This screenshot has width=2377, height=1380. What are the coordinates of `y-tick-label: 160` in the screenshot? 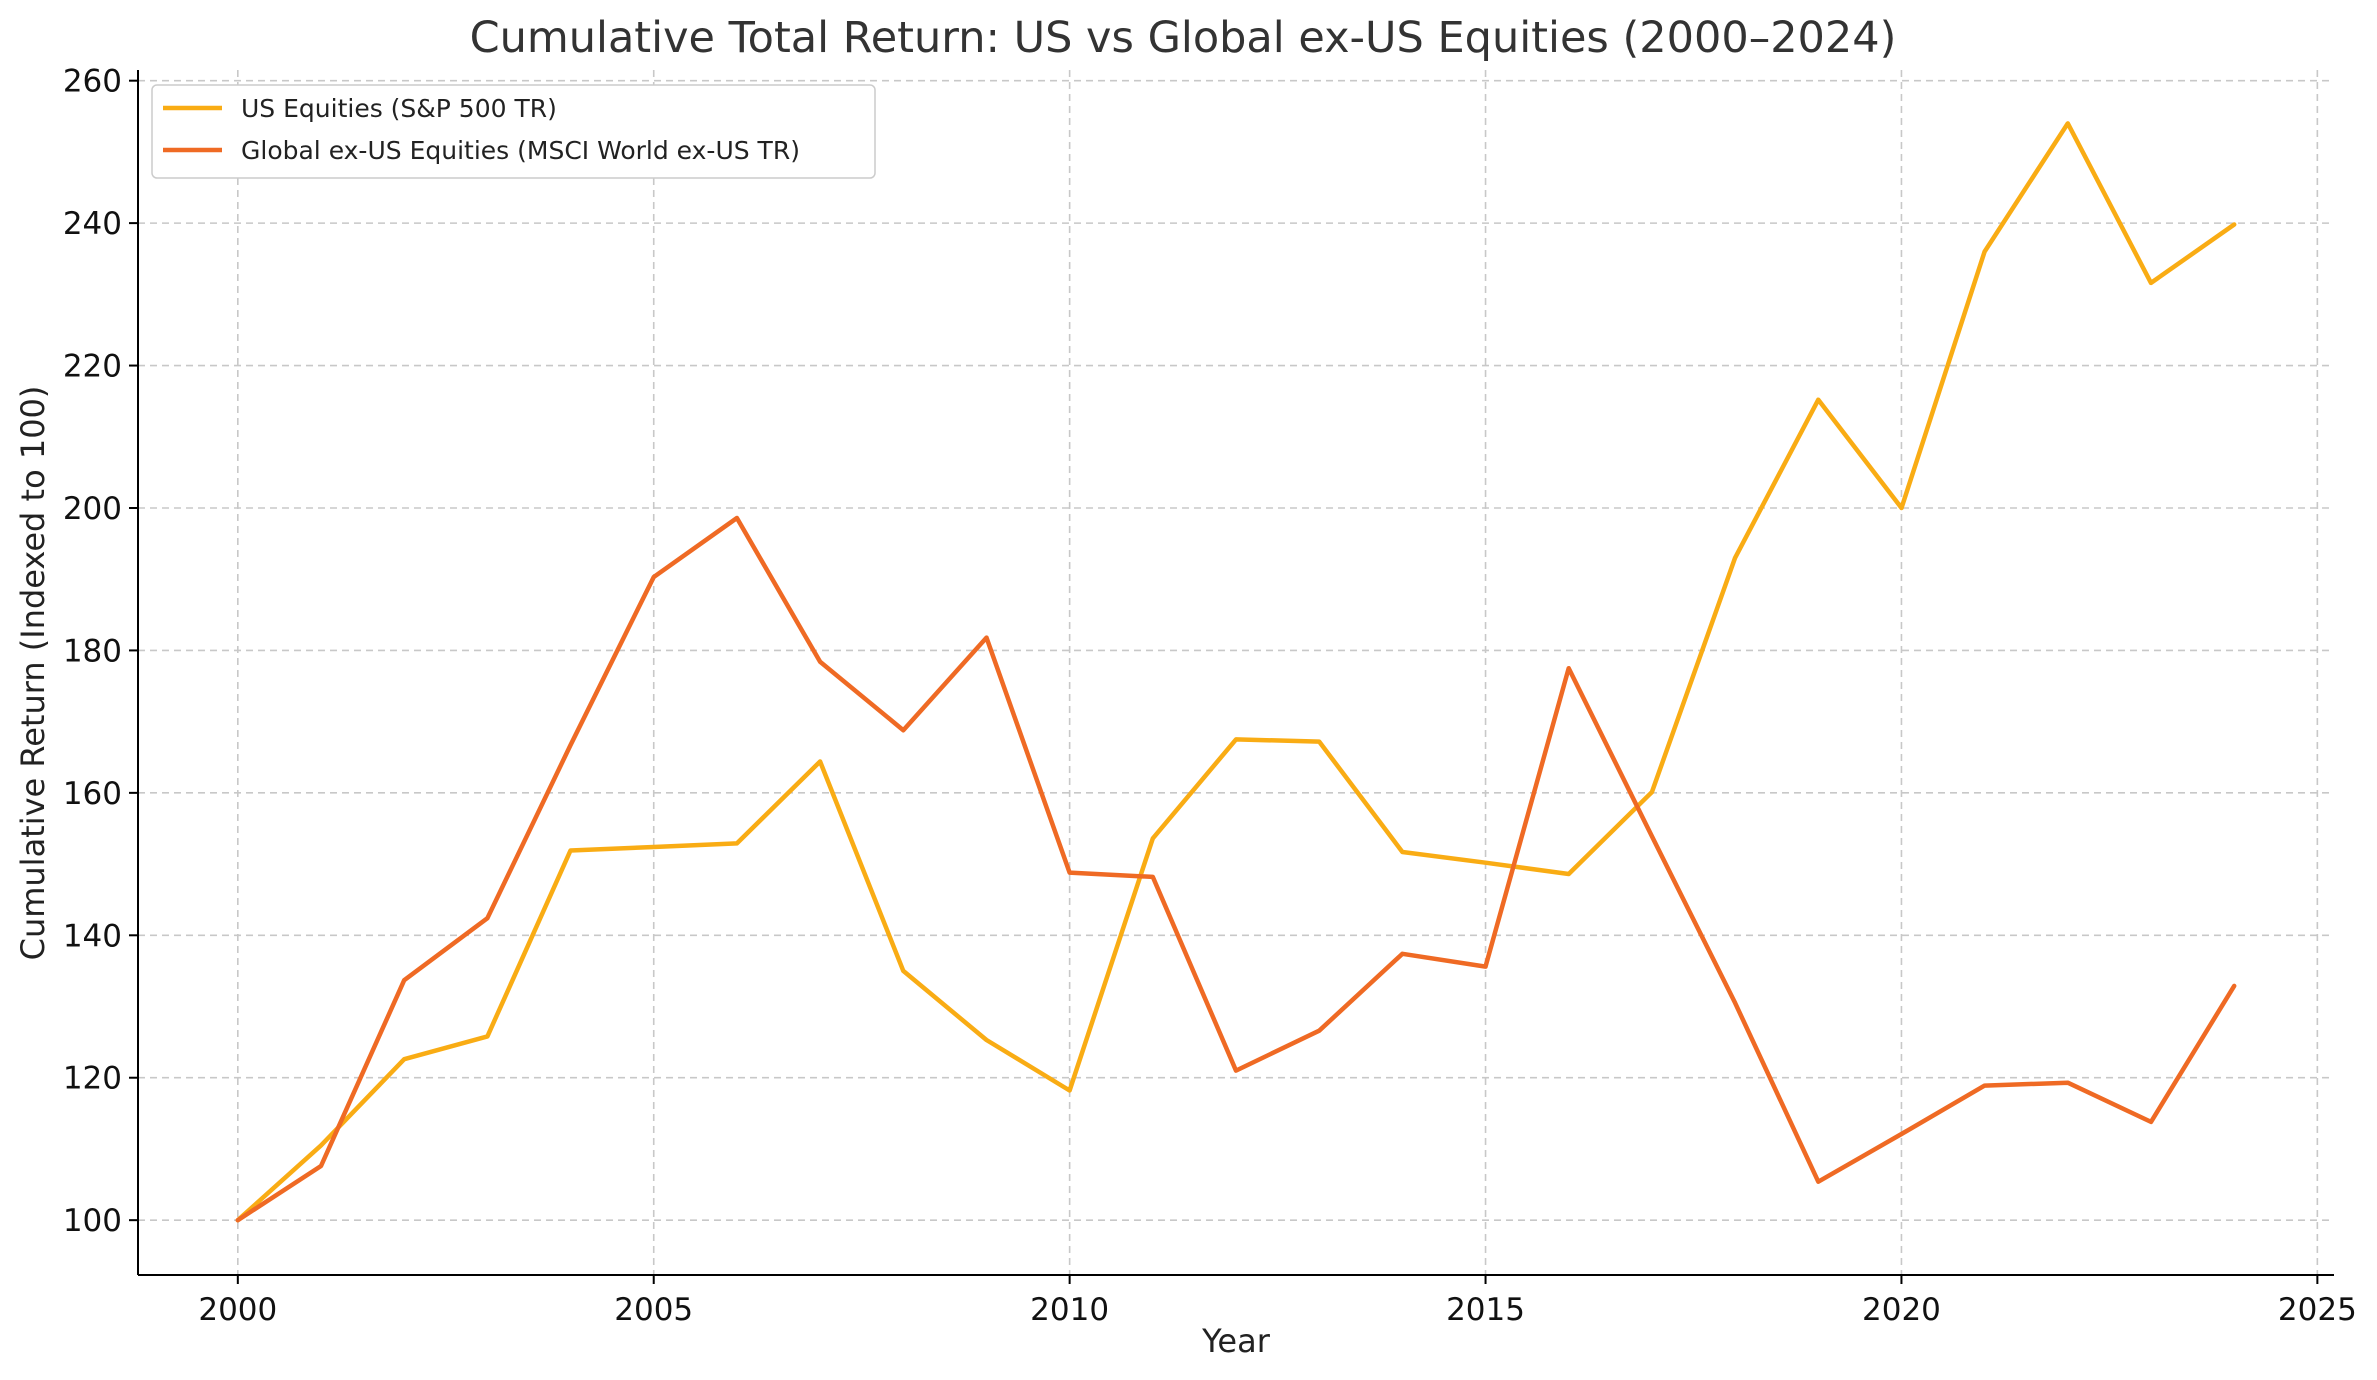 It's located at (92, 794).